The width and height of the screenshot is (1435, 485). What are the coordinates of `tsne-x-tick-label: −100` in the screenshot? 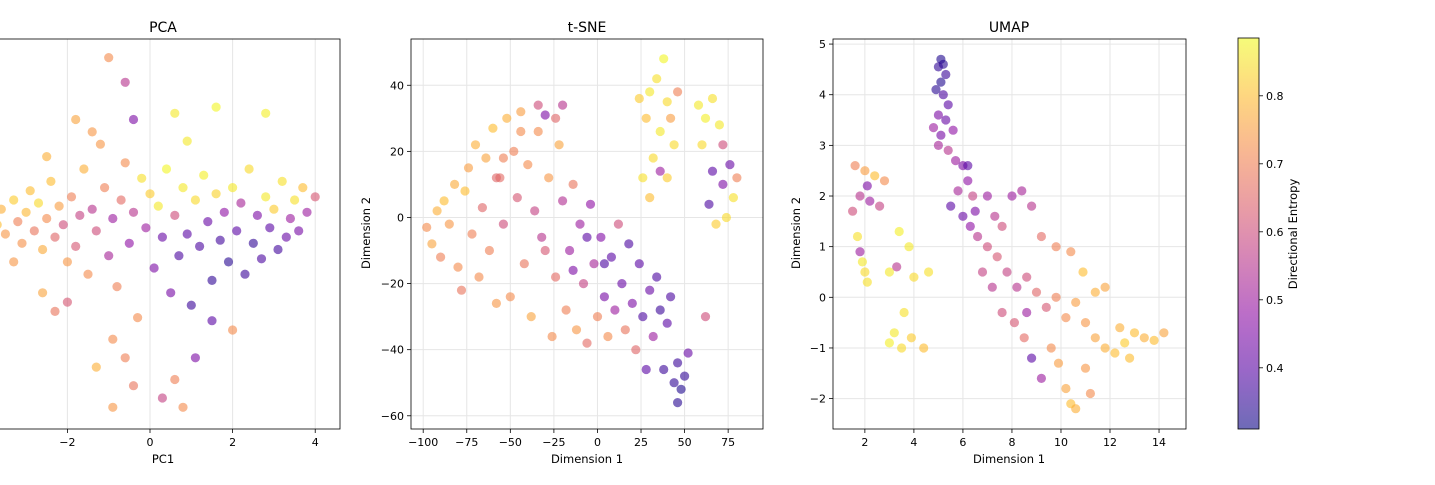 It's located at (423, 442).